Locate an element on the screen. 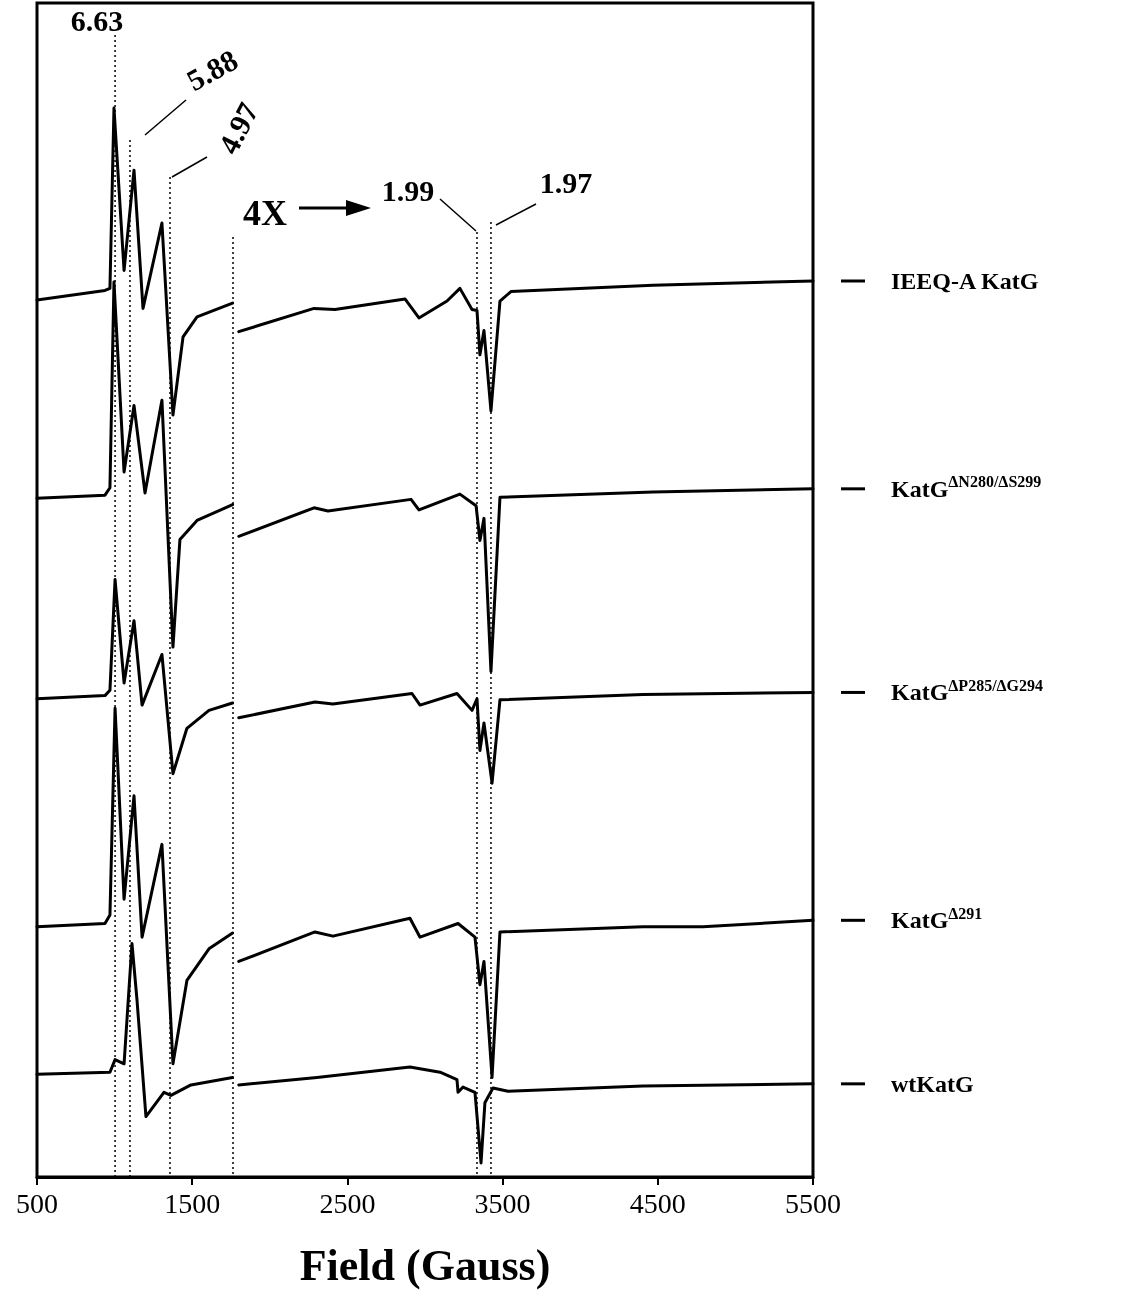 The height and width of the screenshot is (1293, 1138). x-tick-label: 4500 is located at coordinates (657, 1203).